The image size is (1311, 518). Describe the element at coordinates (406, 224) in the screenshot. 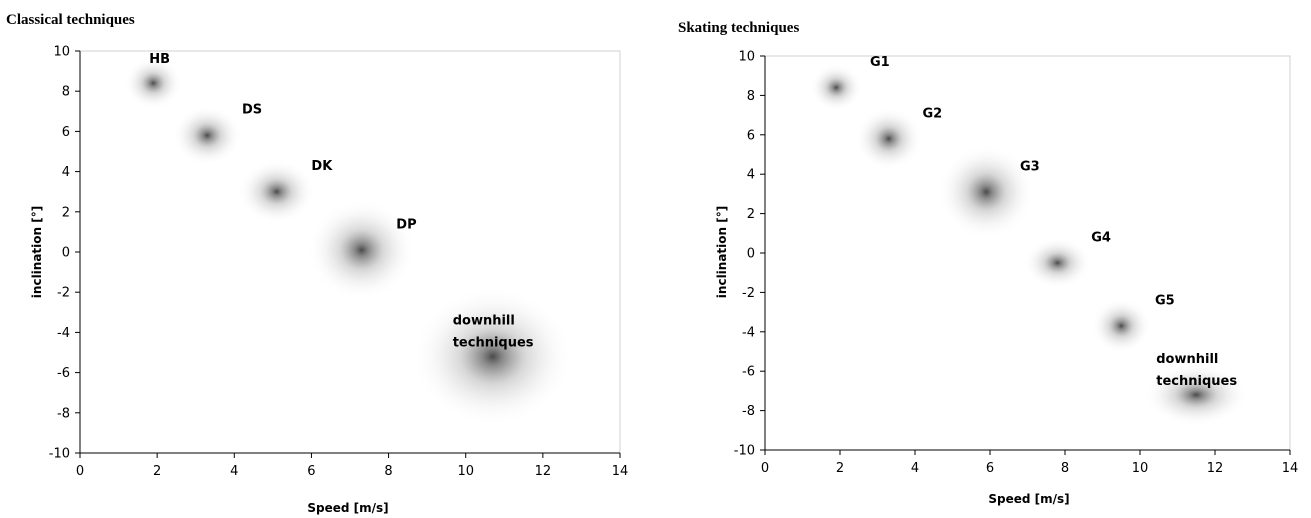

I see `data-point-label: DP` at that location.